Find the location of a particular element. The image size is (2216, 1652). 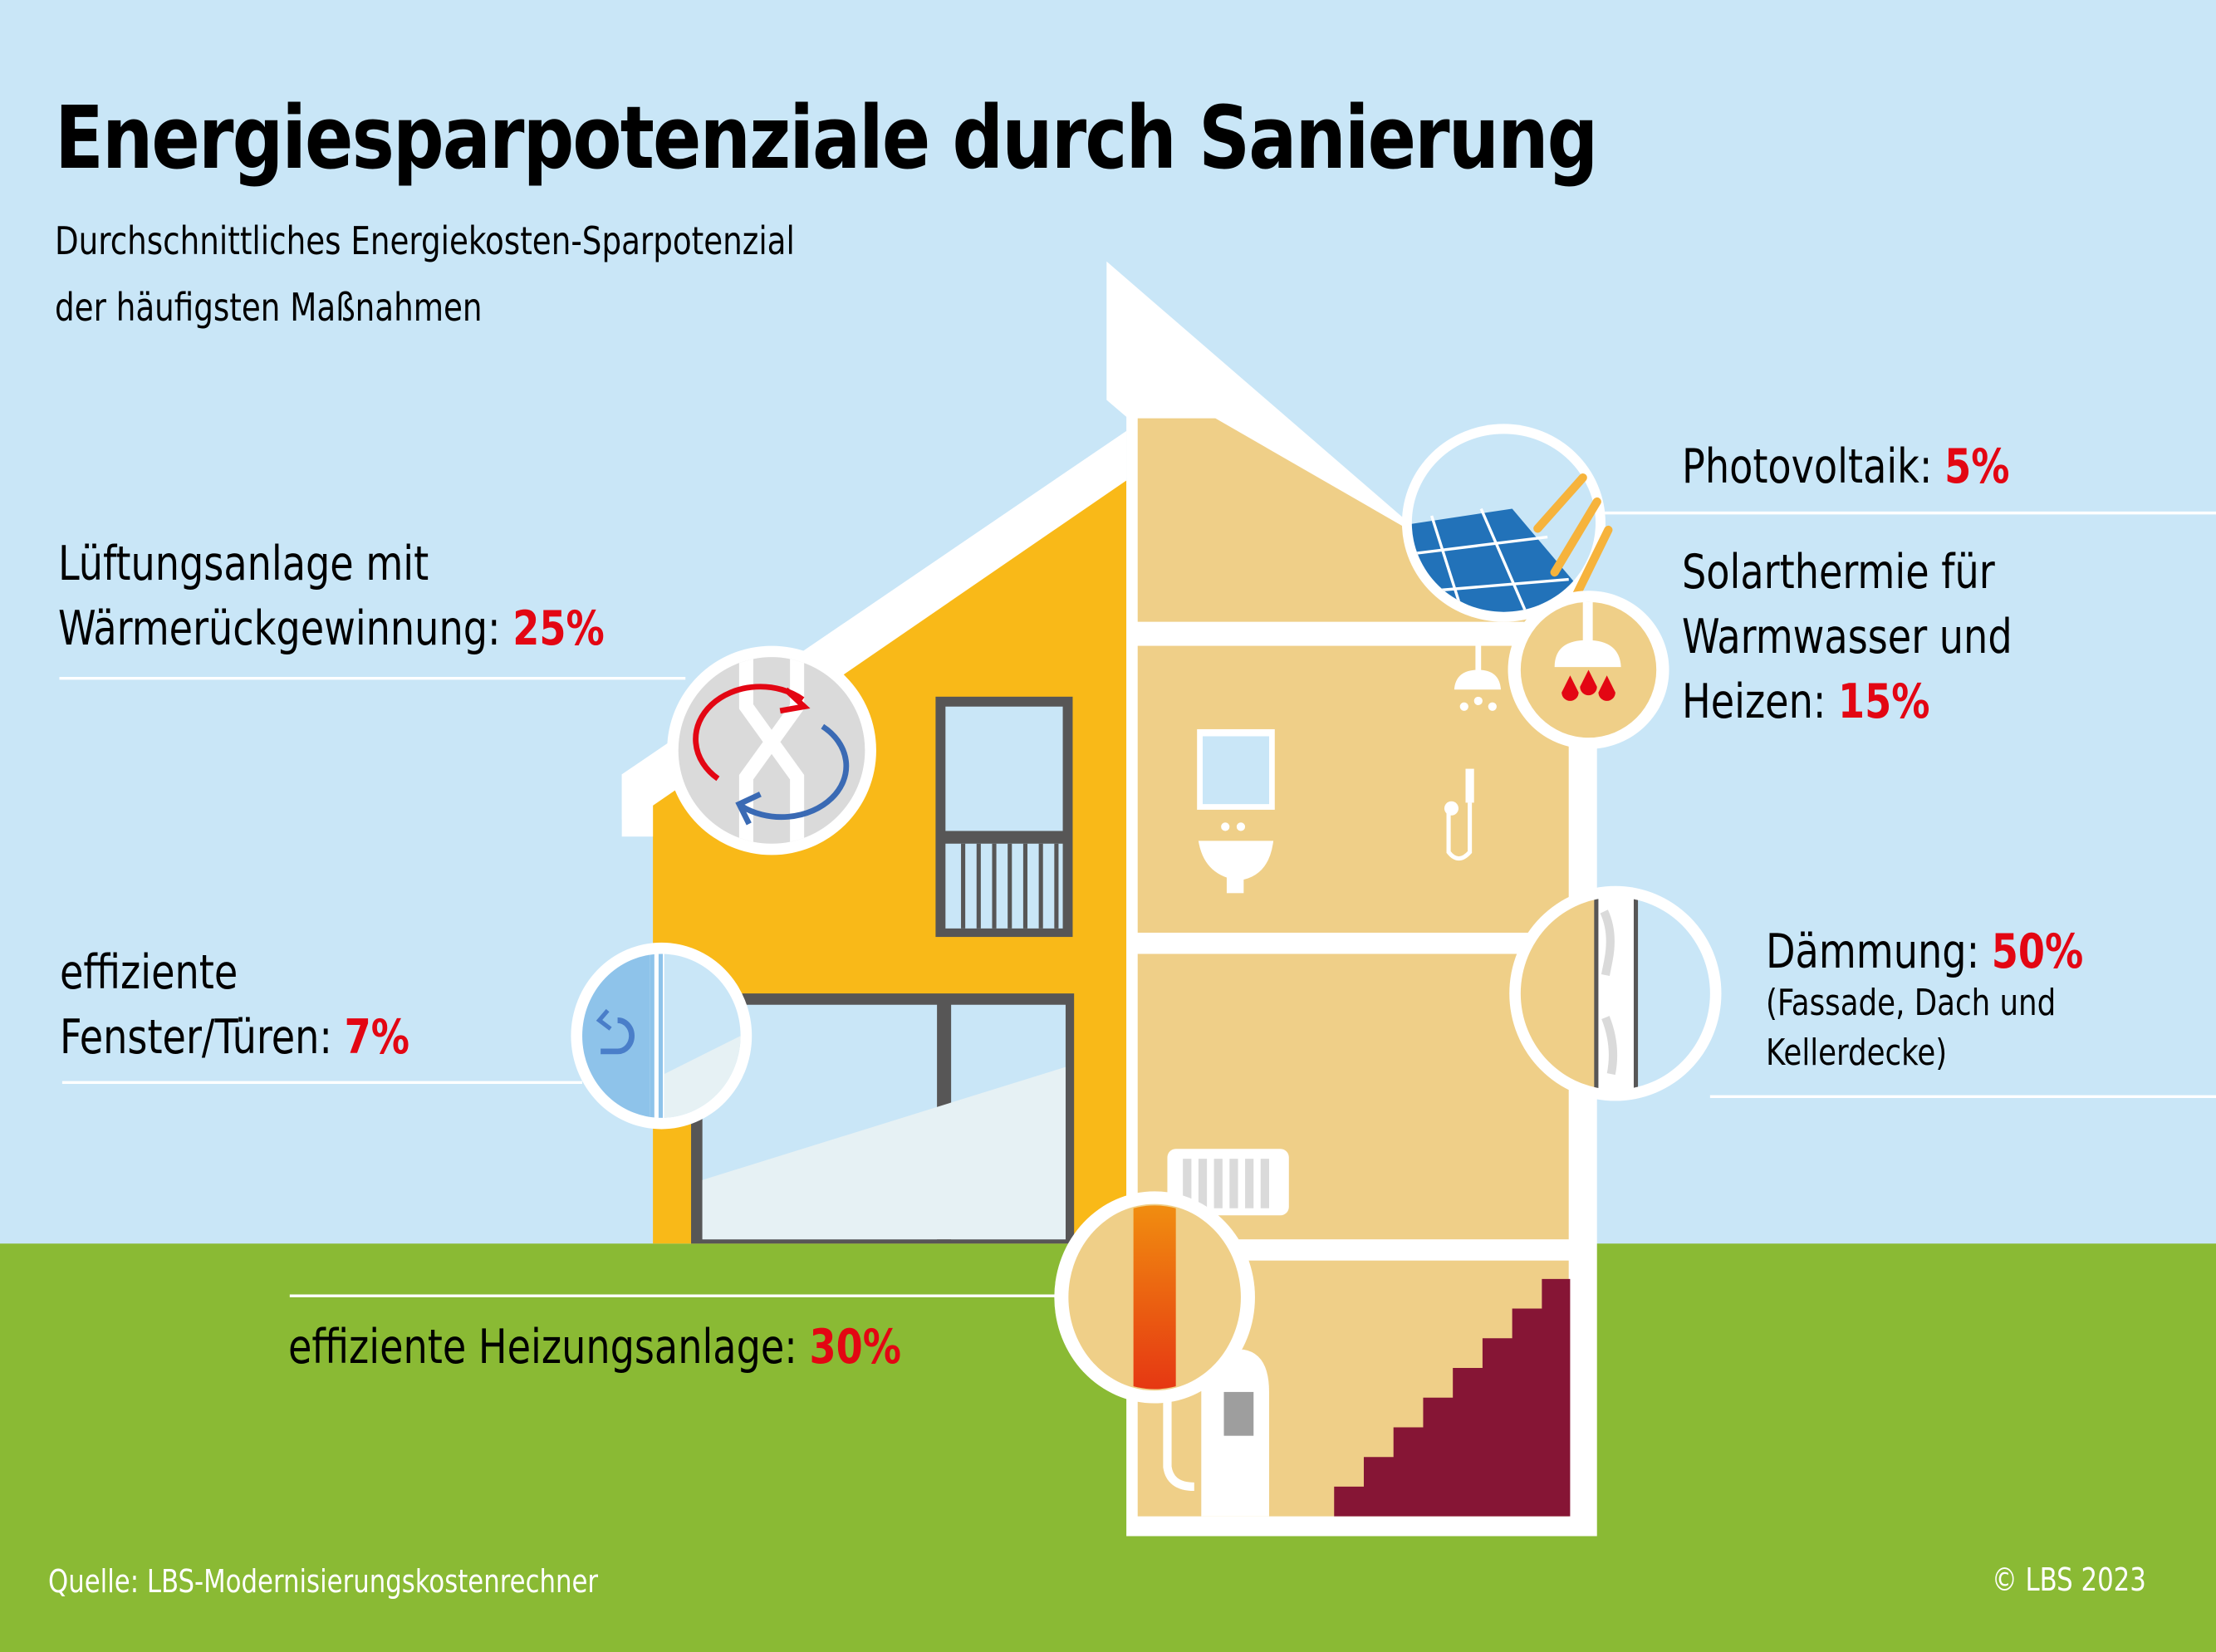

label-heizung: effiziente Heizungsanlage: 30% is located at coordinates (594, 1347).